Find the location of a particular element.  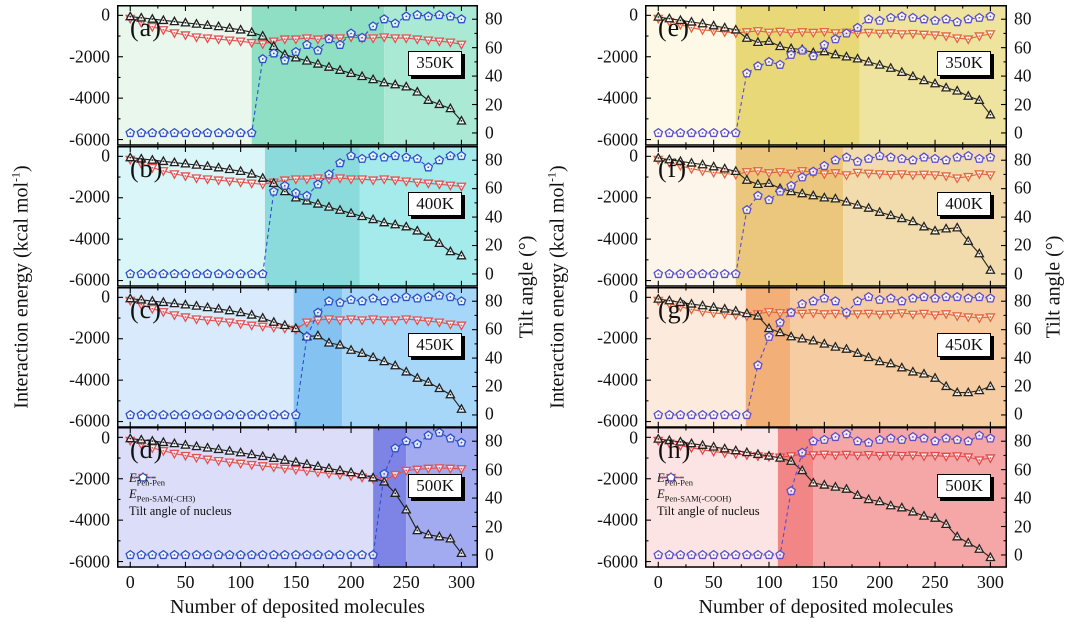

panel-letter-f: (f) is located at coordinates (672, 168).